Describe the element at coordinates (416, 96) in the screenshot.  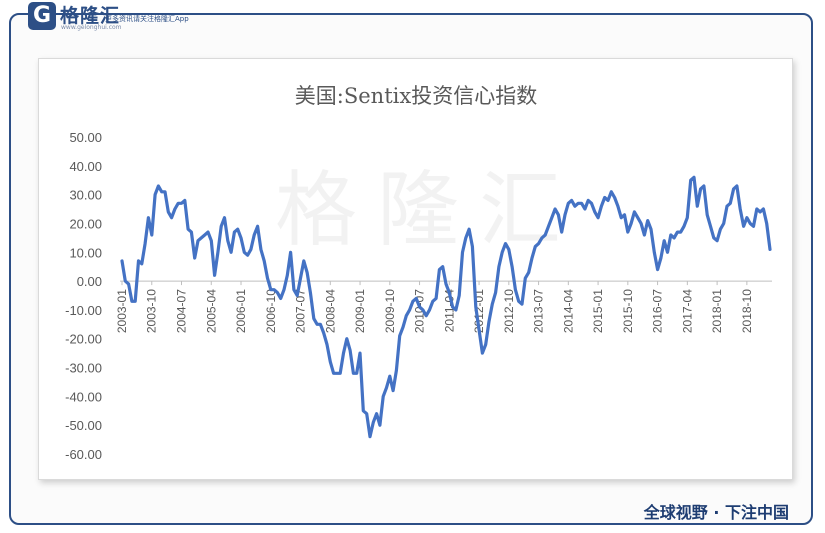
I see `chart-title: 美国:Sentix投资信心指数` at that location.